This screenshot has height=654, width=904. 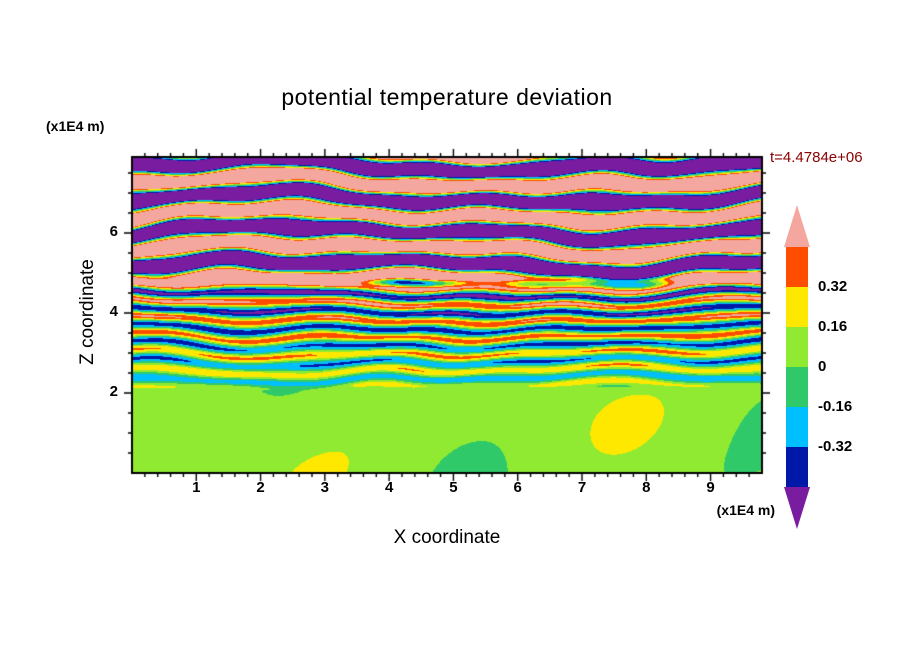 I want to click on colorbar-under-arrow, so click(x=797, y=508).